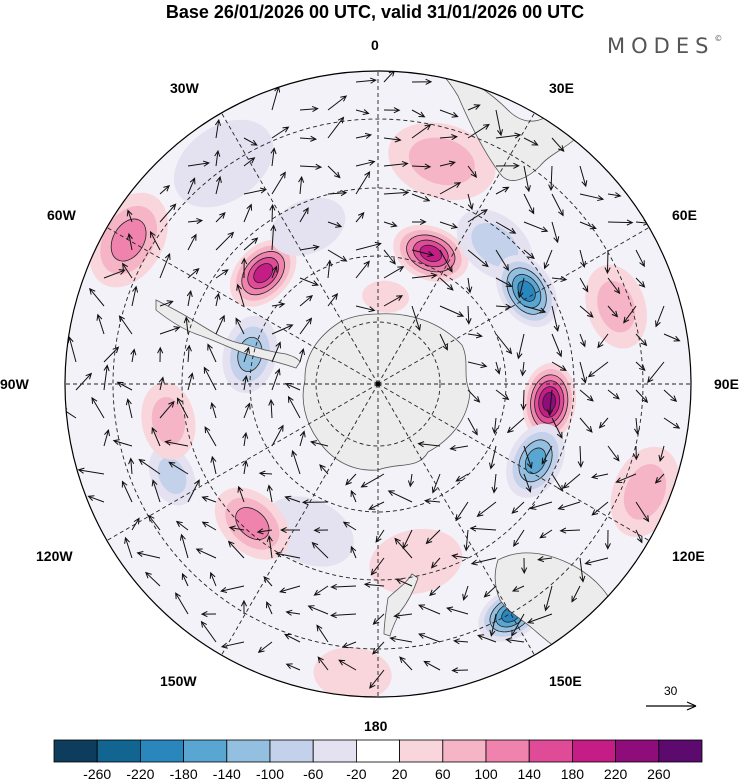 Image resolution: width=750 pixels, height=783 pixels. Describe the element at coordinates (684, 215) in the screenshot. I see `lon-label-60e: 60E` at that location.